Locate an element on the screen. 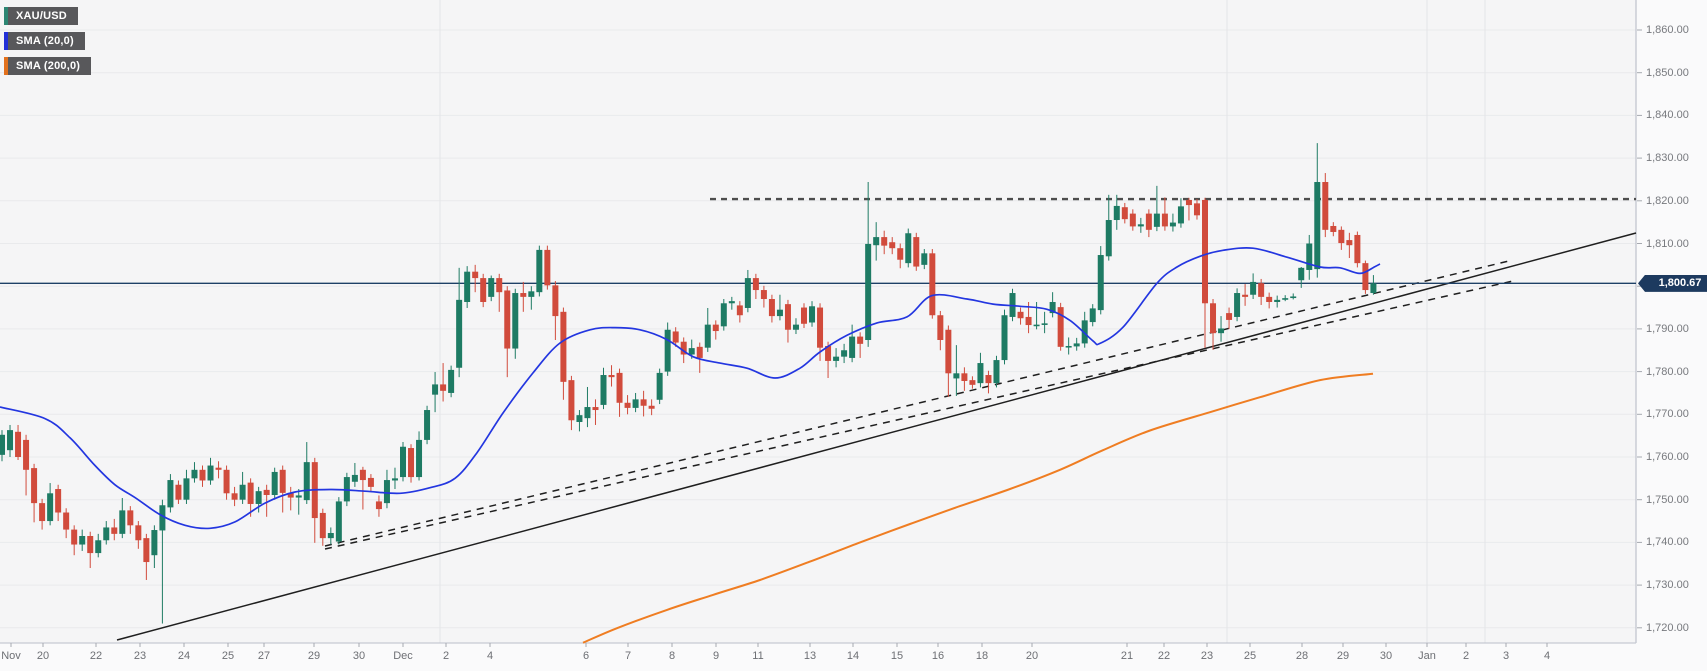 Image resolution: width=1707 pixels, height=671 pixels. sma20-chip: SMA (20,0) is located at coordinates (44, 41).